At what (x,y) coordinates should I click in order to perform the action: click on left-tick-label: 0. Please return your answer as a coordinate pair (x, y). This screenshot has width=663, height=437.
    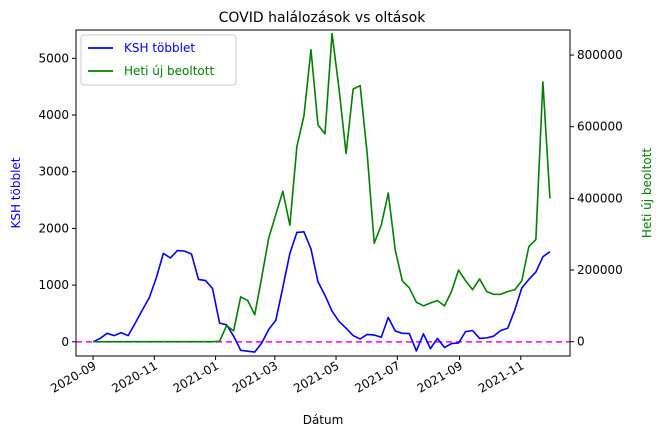
    Looking at the image, I should click on (65, 342).